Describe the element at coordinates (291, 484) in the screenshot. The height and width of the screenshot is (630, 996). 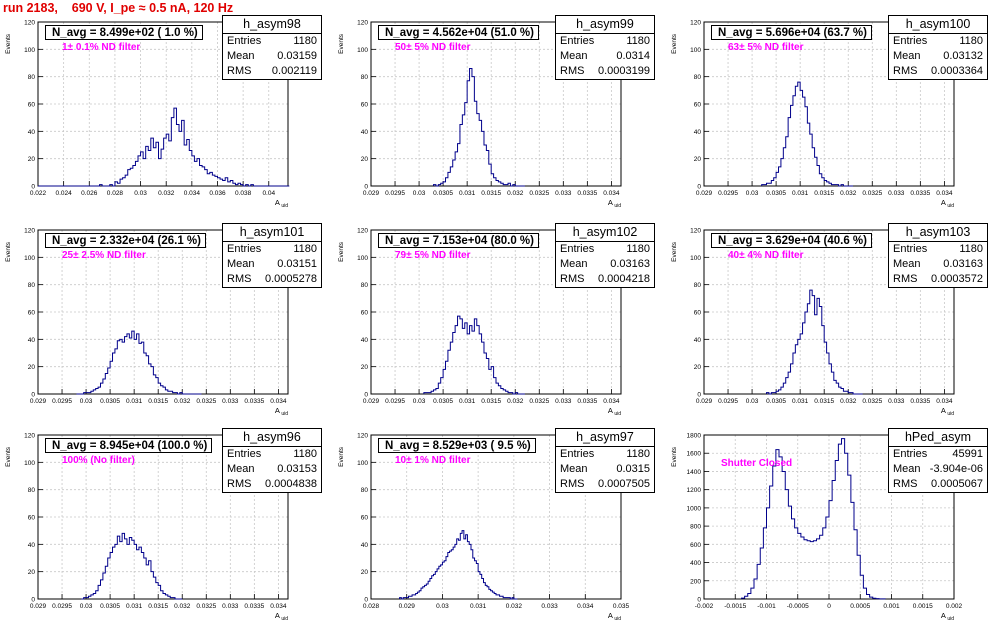
I see `stat-value: 0.0004838` at that location.